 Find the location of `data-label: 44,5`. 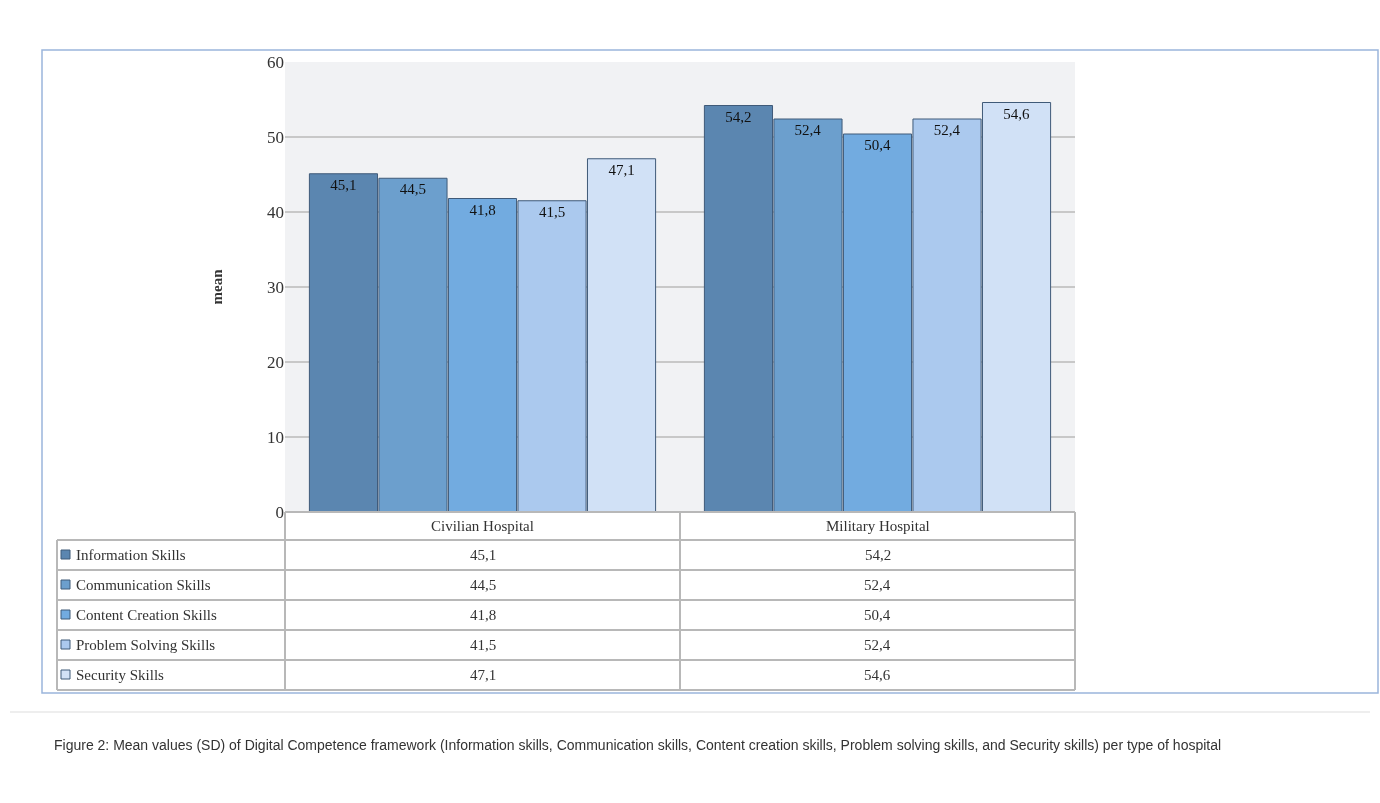

data-label: 44,5 is located at coordinates (483, 585).